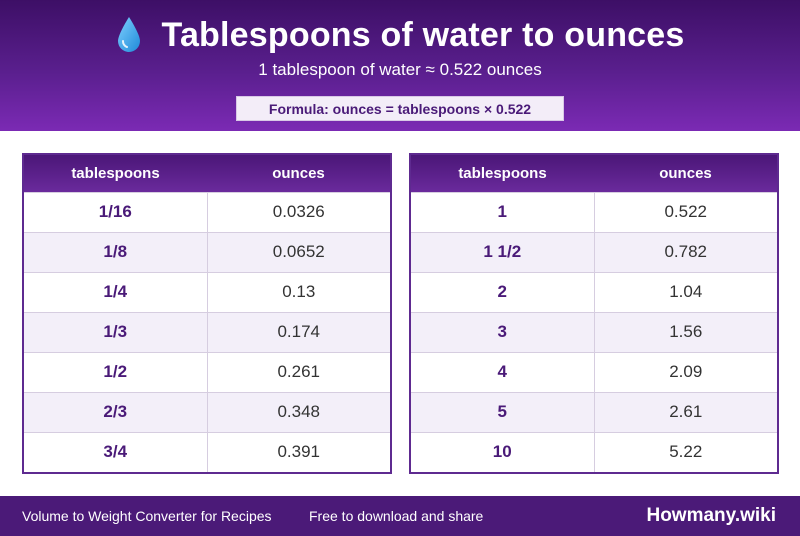  I want to click on table-row: 3 1.56, so click(594, 331).